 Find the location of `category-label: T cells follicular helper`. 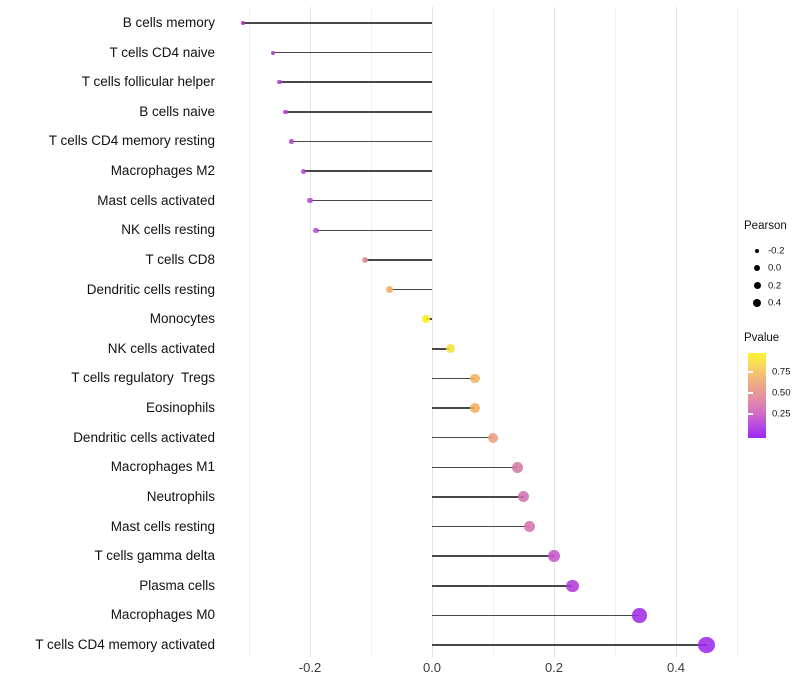

category-label: T cells follicular helper is located at coordinates (148, 82).